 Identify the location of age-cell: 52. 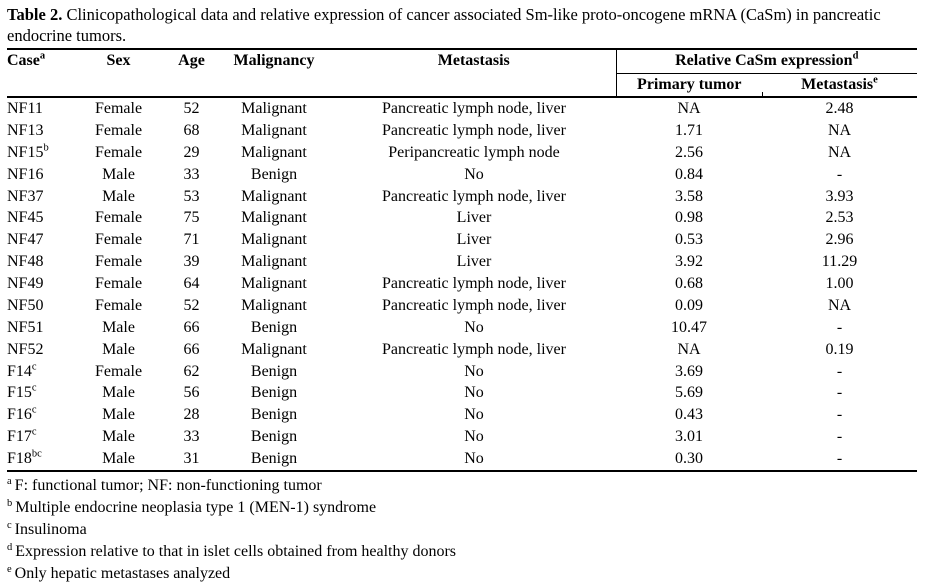
(191, 108).